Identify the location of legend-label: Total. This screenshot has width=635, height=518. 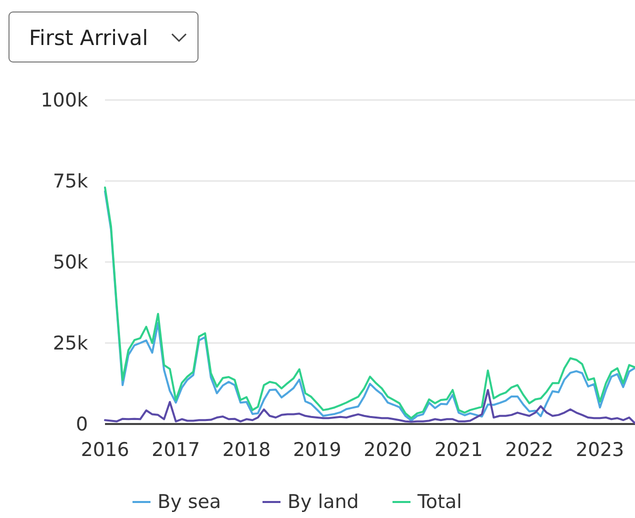
(439, 502).